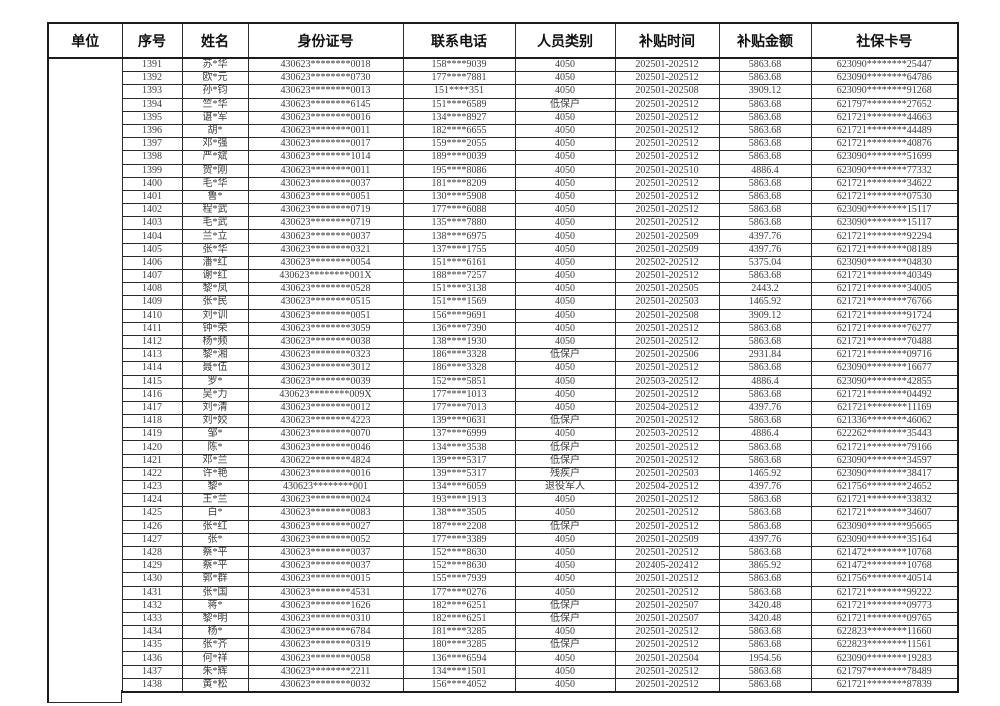 Image resolution: width=1000 pixels, height=706 pixels. Describe the element at coordinates (565, 40) in the screenshot. I see `col-header-category: 人员类别` at that location.